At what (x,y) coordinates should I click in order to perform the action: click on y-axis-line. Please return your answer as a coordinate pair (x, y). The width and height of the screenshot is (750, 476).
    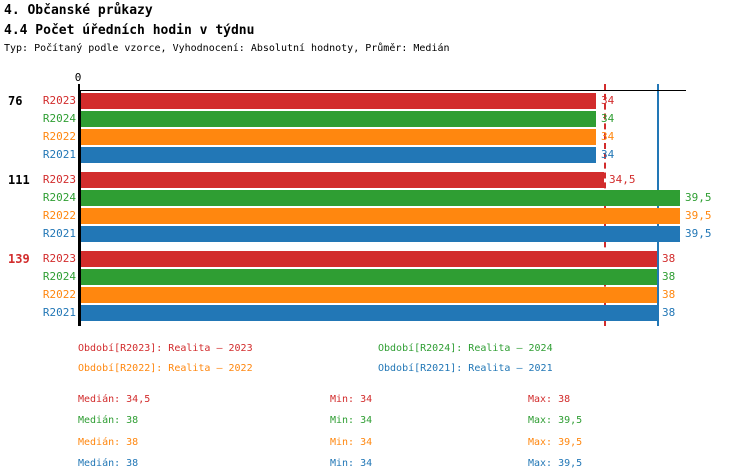
    Looking at the image, I should click on (79, 208).